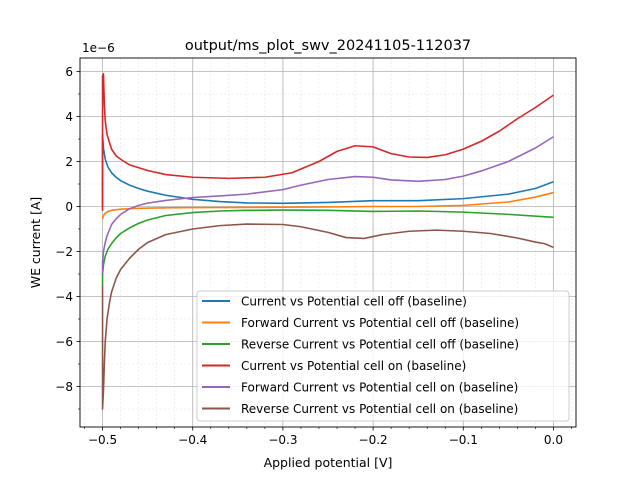 This screenshot has width=640, height=480. What do you see at coordinates (69, 72) in the screenshot?
I see `y-tick-label: 6` at bounding box center [69, 72].